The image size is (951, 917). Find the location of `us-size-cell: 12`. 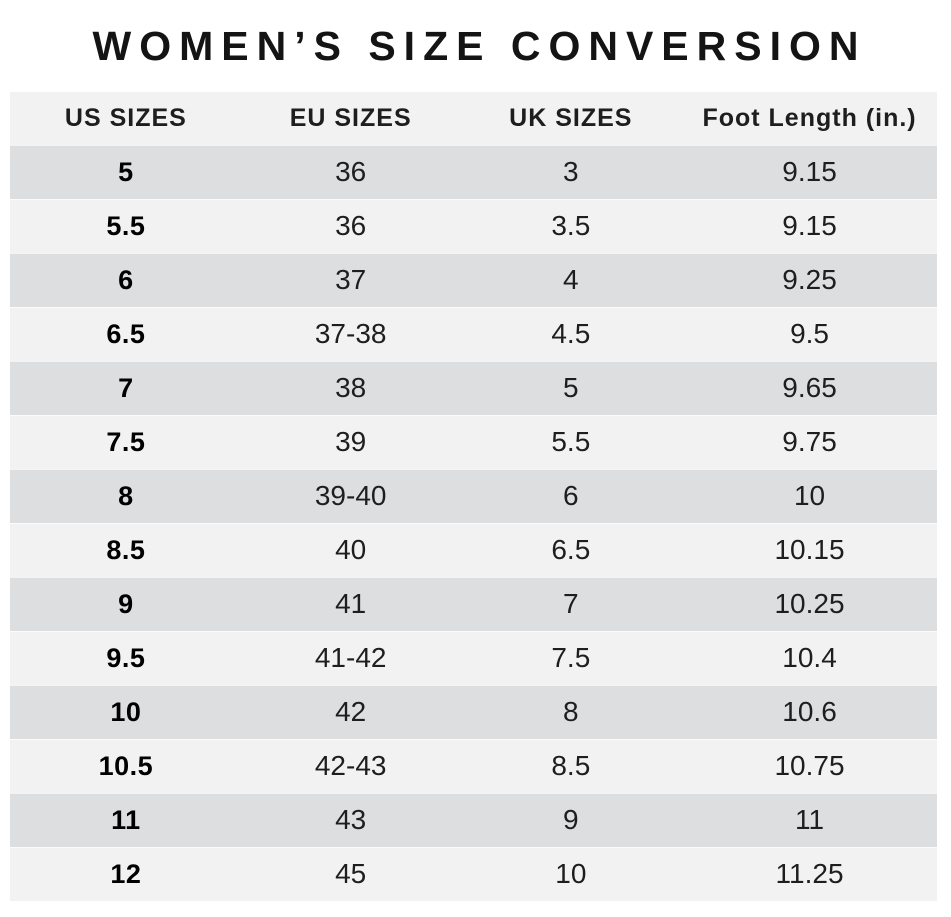

us-size-cell: 12 is located at coordinates (126, 873).